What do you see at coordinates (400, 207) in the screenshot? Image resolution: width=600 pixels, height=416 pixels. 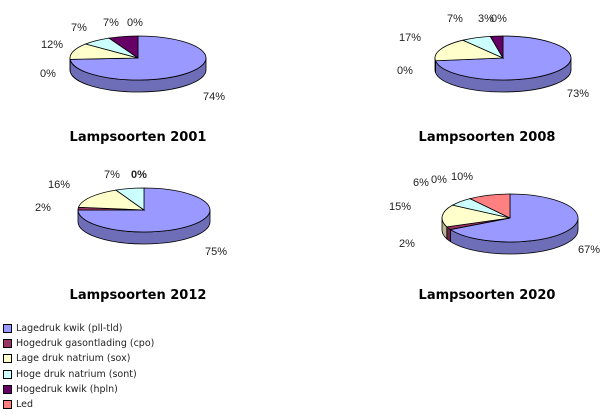 I see `pie-4-data-label-3: 15%` at bounding box center [400, 207].